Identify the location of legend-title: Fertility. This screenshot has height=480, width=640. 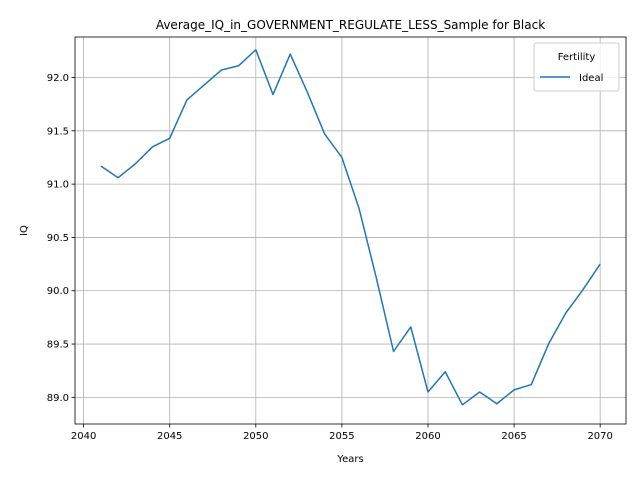
(577, 57).